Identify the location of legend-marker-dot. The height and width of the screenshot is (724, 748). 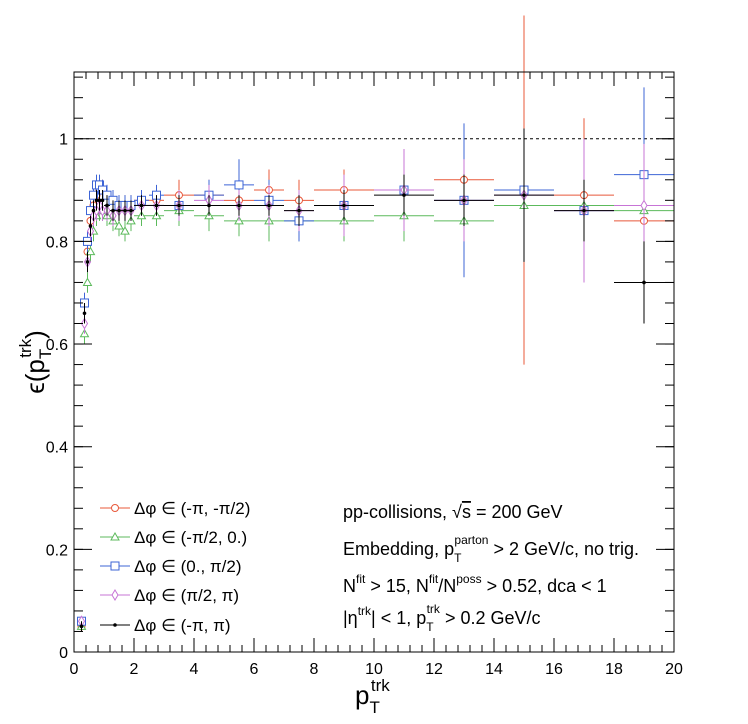
(115, 625).